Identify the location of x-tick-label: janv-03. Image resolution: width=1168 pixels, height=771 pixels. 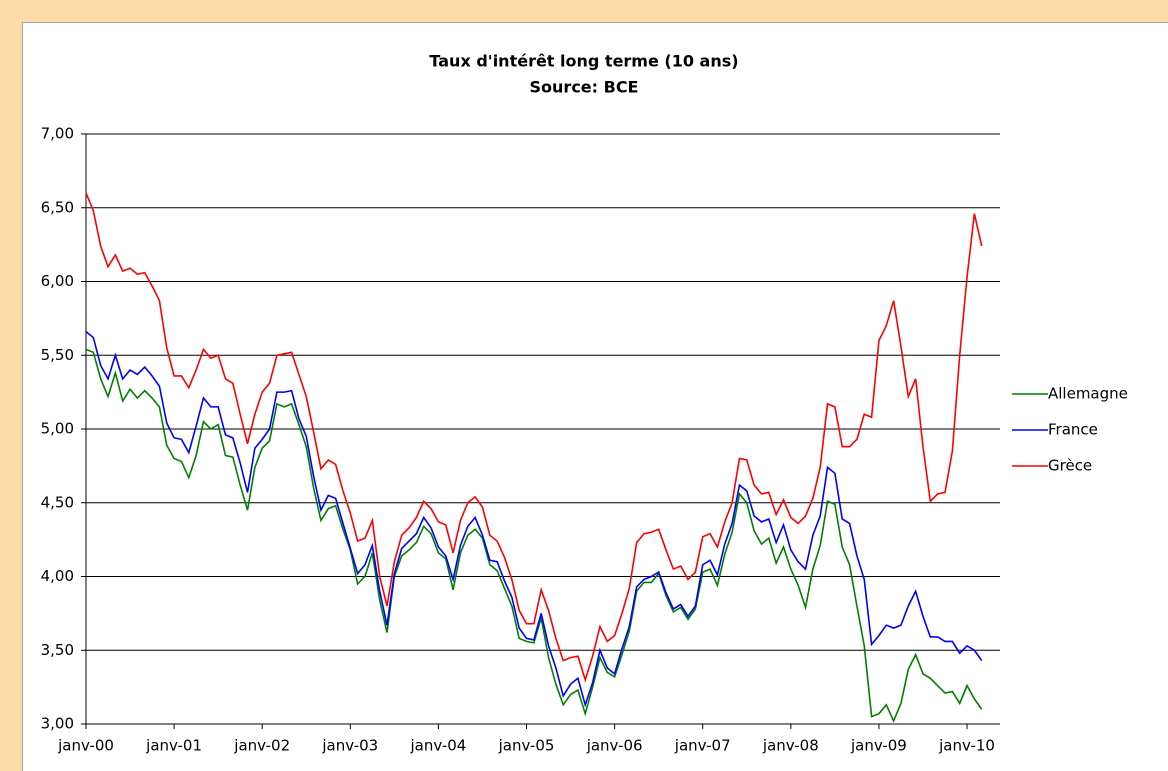
(349, 746).